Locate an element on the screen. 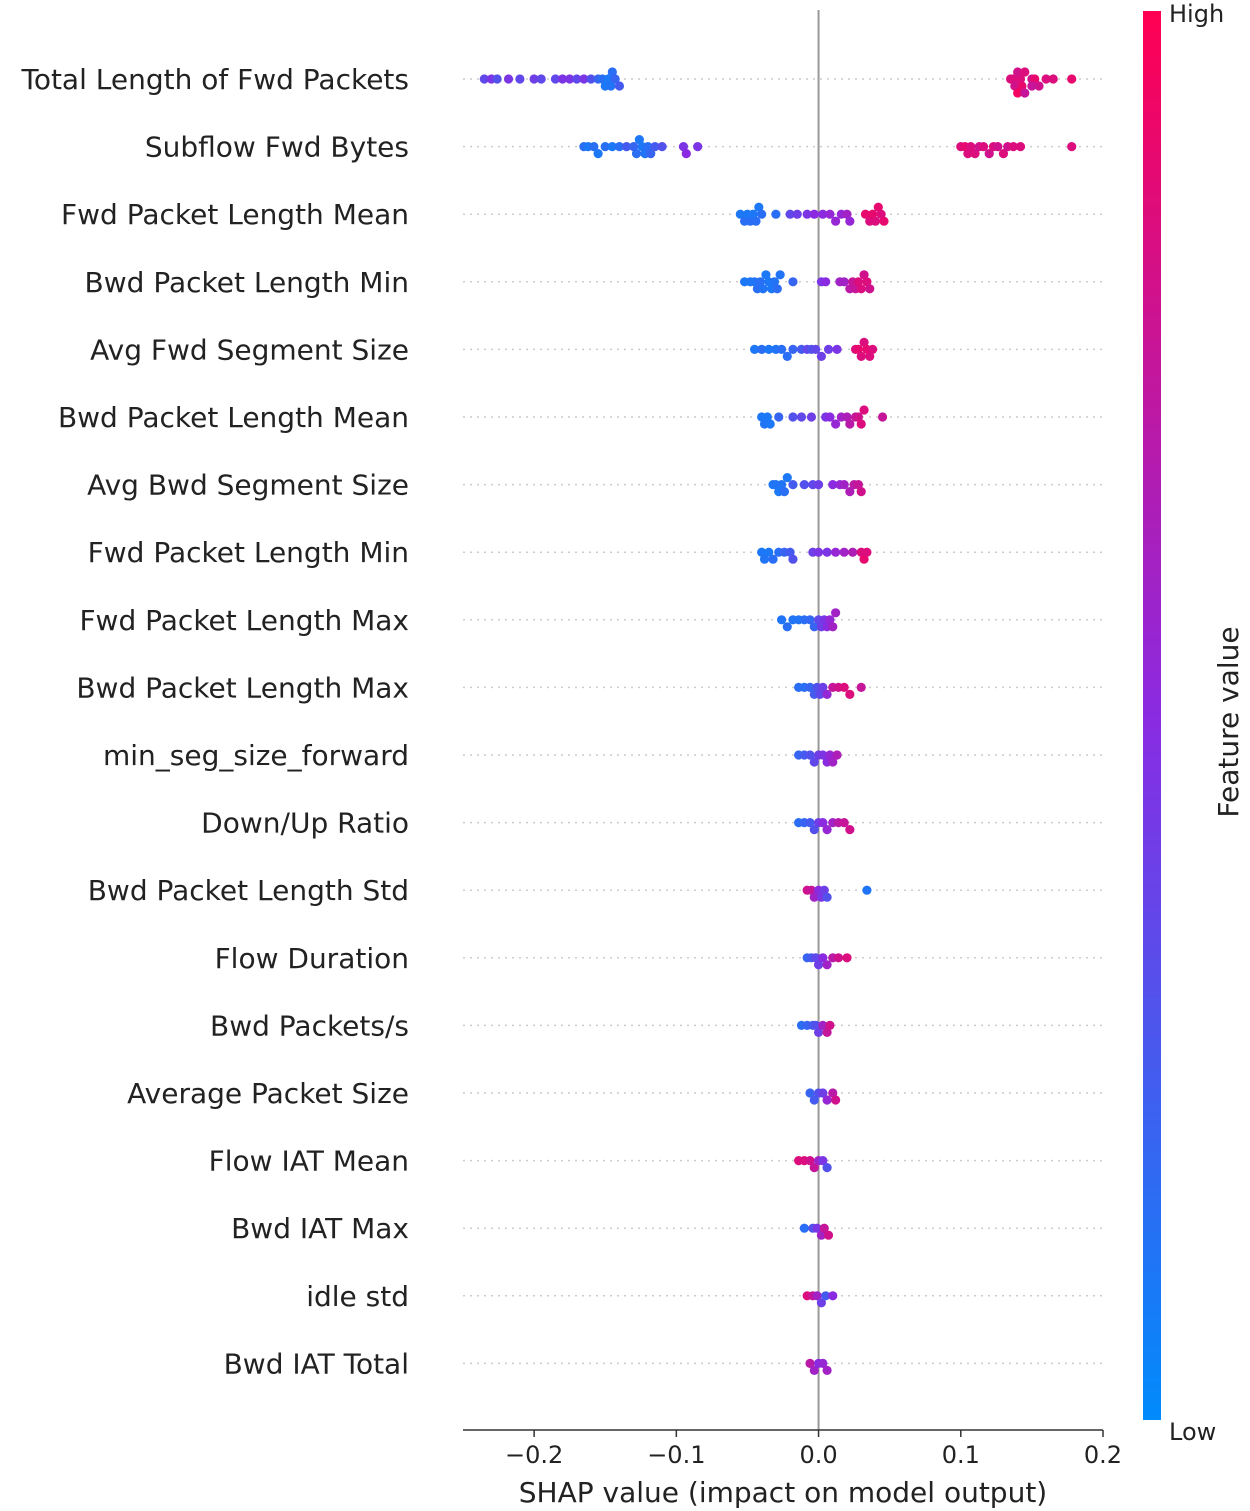 This screenshot has width=1250, height=1511. feature-label: Fwd Packet Length Mean is located at coordinates (235, 214).